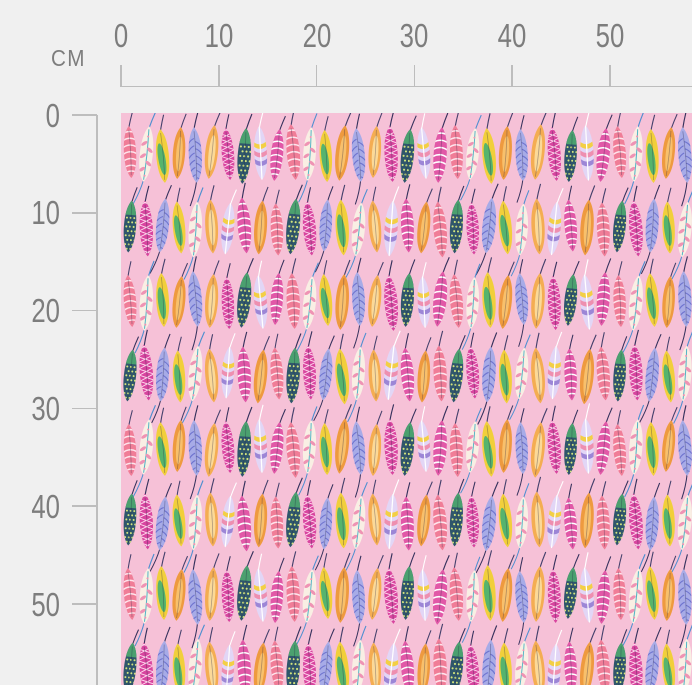  Describe the element at coordinates (45, 408) in the screenshot. I see `v-ruler-label: 30` at that location.